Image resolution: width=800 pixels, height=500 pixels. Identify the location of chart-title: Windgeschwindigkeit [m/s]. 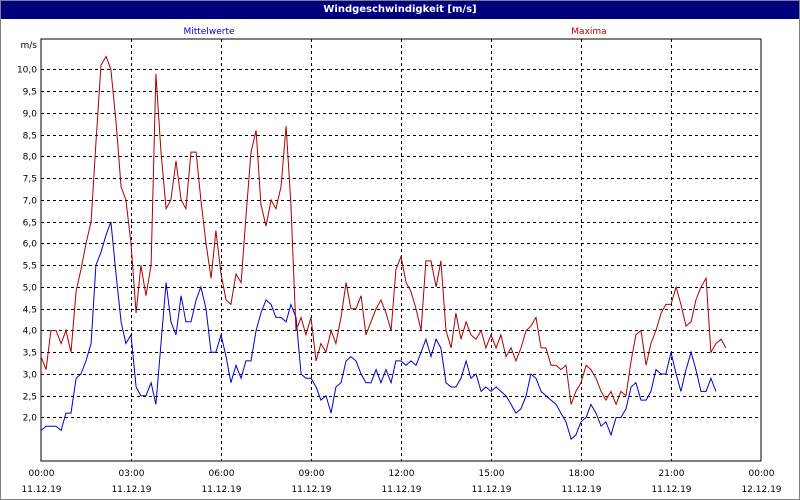
(400, 10).